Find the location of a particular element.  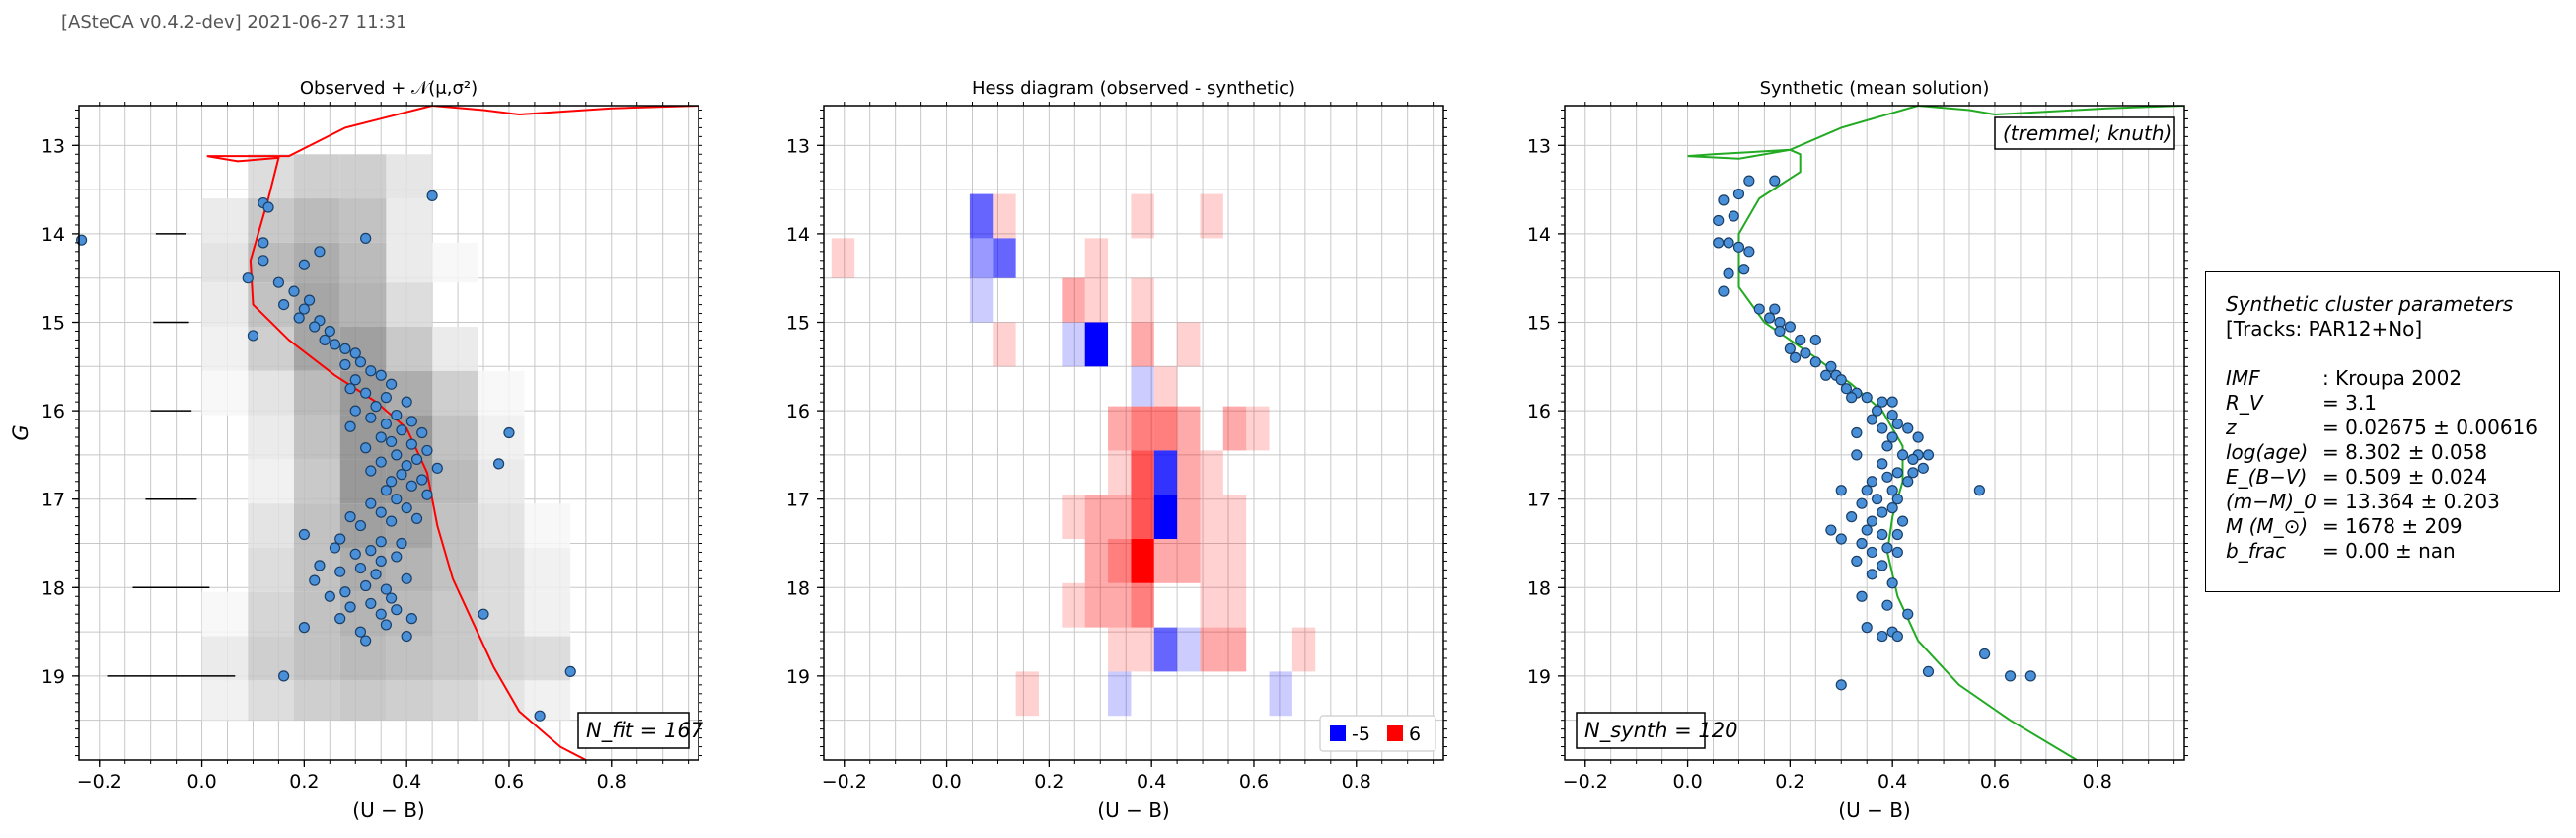

param-value: : Kroupa 2002 is located at coordinates (2392, 378).